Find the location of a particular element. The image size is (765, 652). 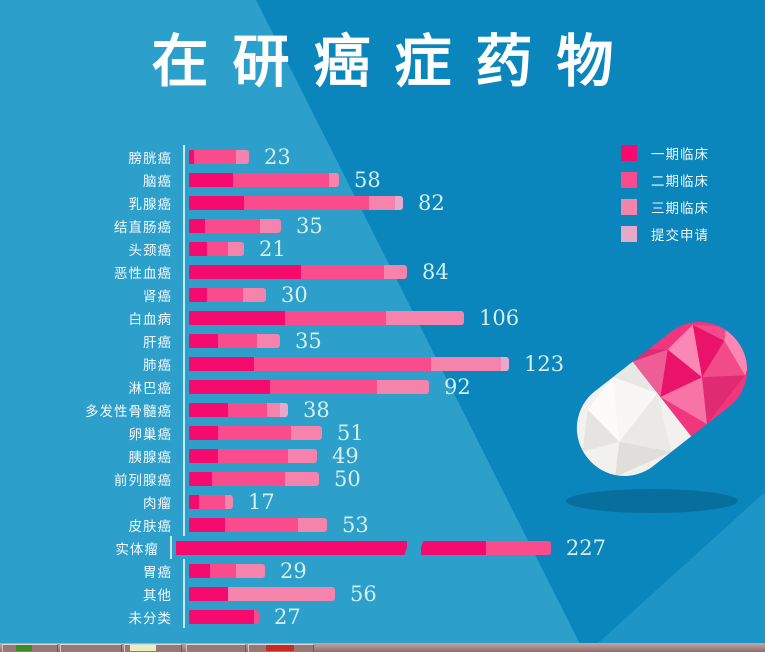

bar-value: 38 is located at coordinates (316, 409).